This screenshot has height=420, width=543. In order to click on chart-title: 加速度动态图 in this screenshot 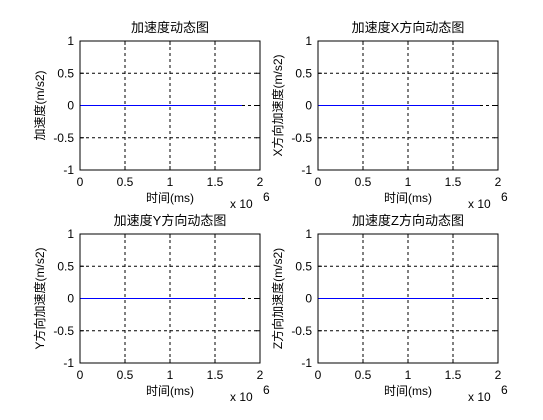, I will do `click(170, 27)`.